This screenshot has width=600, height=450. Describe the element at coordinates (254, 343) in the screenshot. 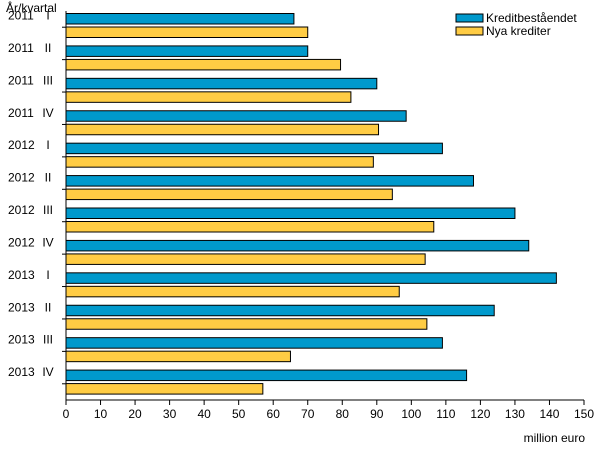

I see `bar-kreditbestandet-2013-III` at that location.